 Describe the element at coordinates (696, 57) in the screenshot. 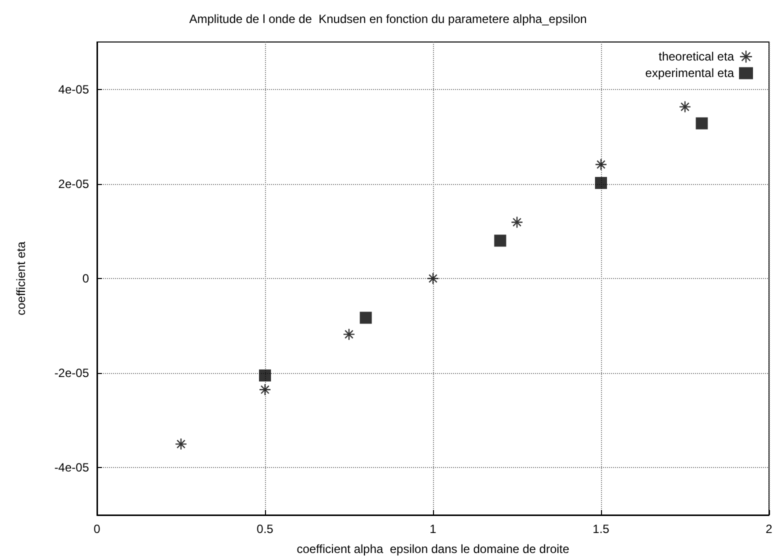

I see `legend-label: theoretical eta` at that location.